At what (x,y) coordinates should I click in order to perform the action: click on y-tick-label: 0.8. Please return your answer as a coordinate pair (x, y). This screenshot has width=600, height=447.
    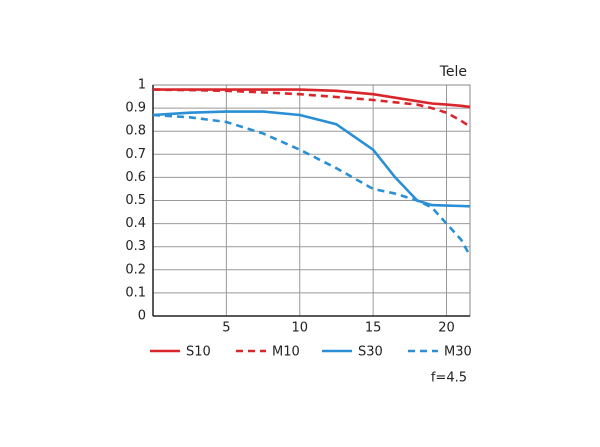
    Looking at the image, I should click on (135, 131).